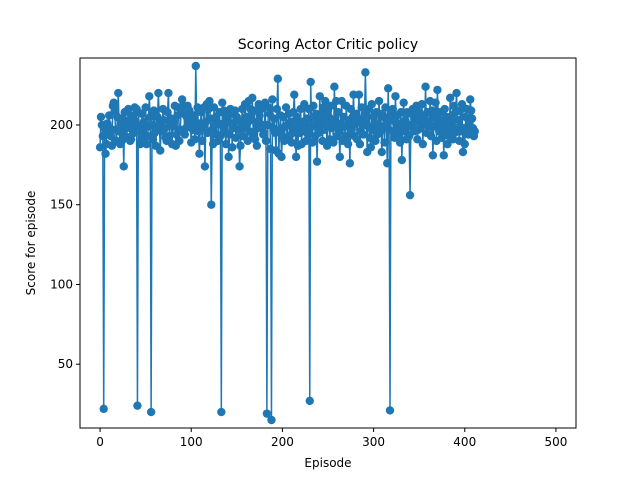 The image size is (640, 480). I want to click on x-tick-label: 300, so click(373, 442).